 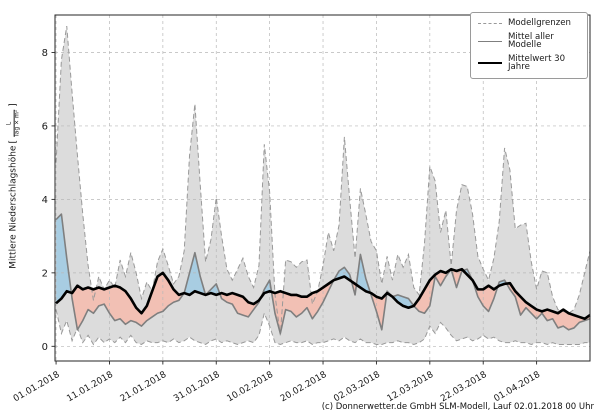 I want to click on below-normal-fill, so click(x=330, y=301).